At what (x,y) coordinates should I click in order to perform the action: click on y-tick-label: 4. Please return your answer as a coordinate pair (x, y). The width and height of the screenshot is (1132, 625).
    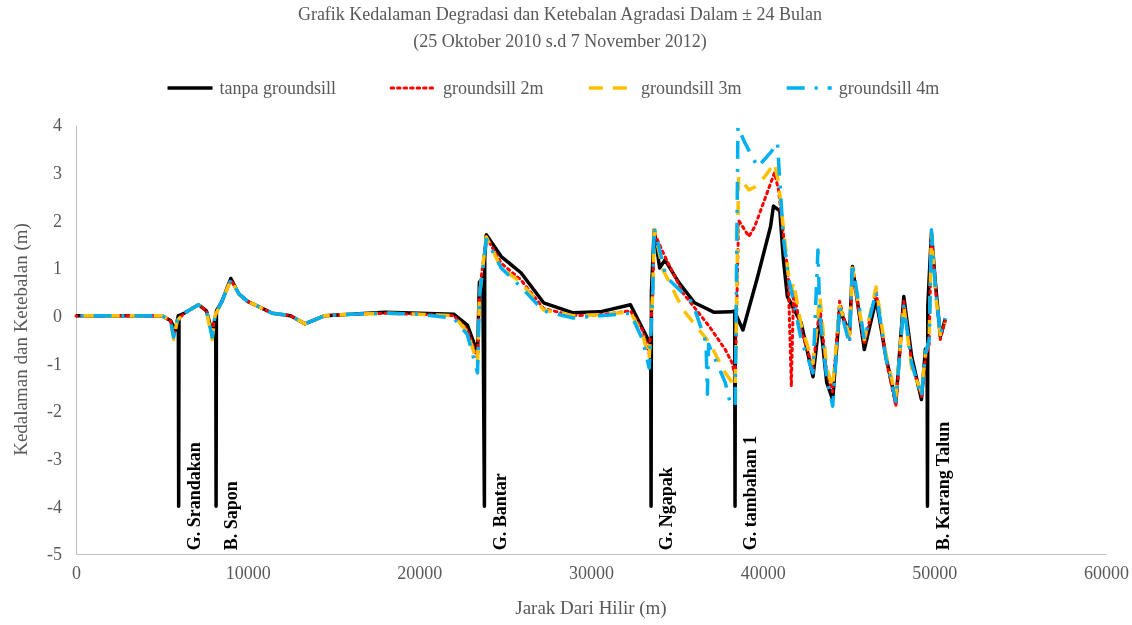
    Looking at the image, I should click on (57, 125).